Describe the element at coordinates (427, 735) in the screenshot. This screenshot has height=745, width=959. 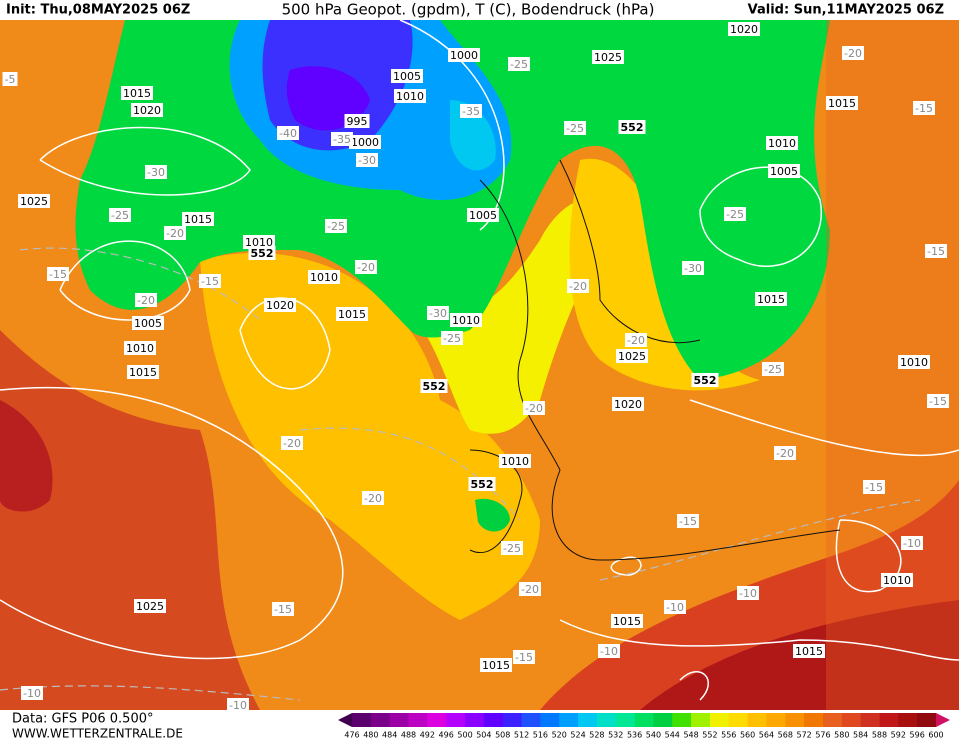
I see `colorbar-label: 492` at that location.